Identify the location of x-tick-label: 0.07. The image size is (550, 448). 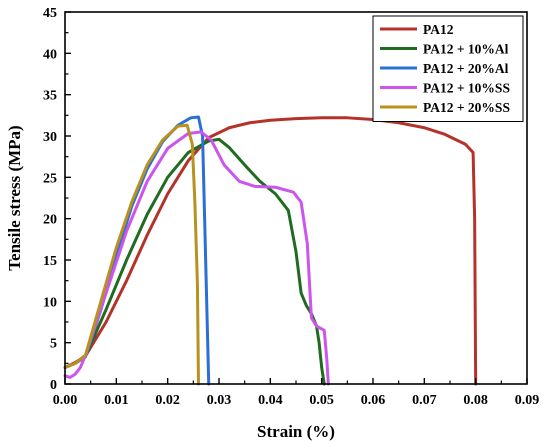
(424, 400).